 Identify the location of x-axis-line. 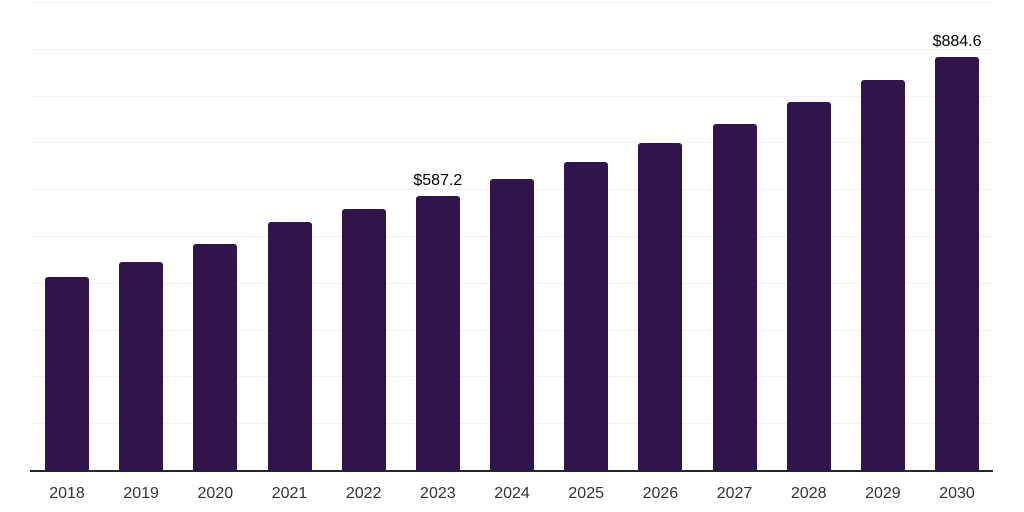
(511, 471).